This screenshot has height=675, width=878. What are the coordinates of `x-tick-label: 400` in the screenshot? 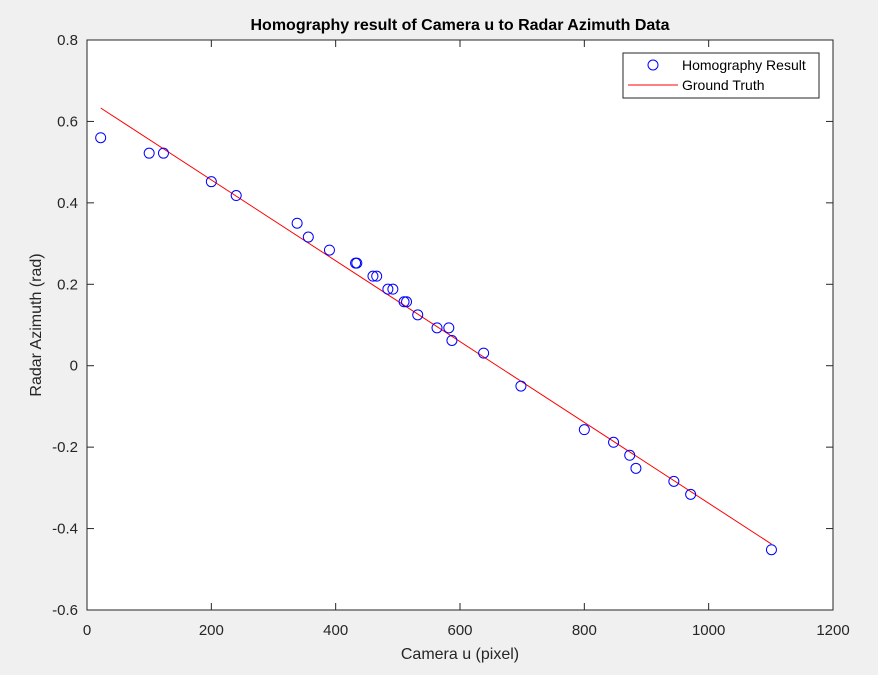 It's located at (335, 630).